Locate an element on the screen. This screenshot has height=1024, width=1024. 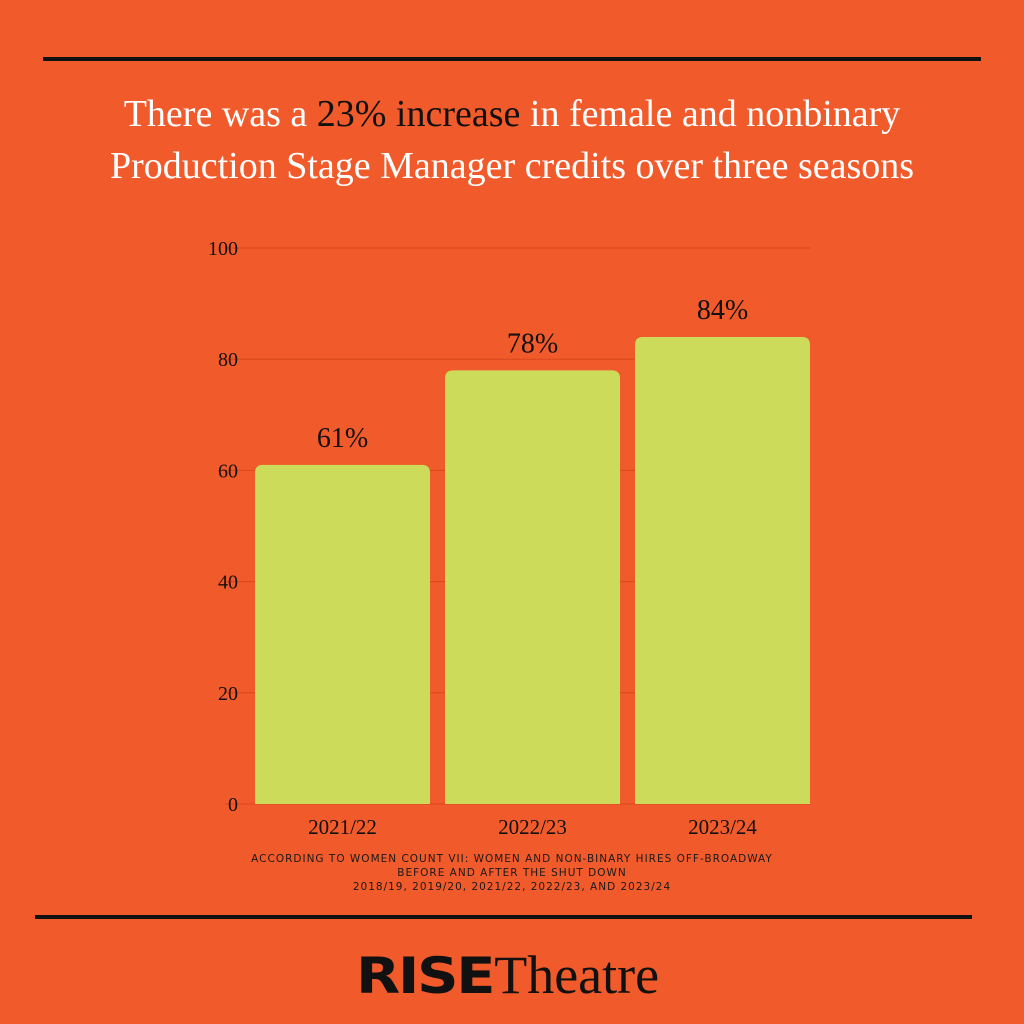
bottom-divider is located at coordinates (503, 917).